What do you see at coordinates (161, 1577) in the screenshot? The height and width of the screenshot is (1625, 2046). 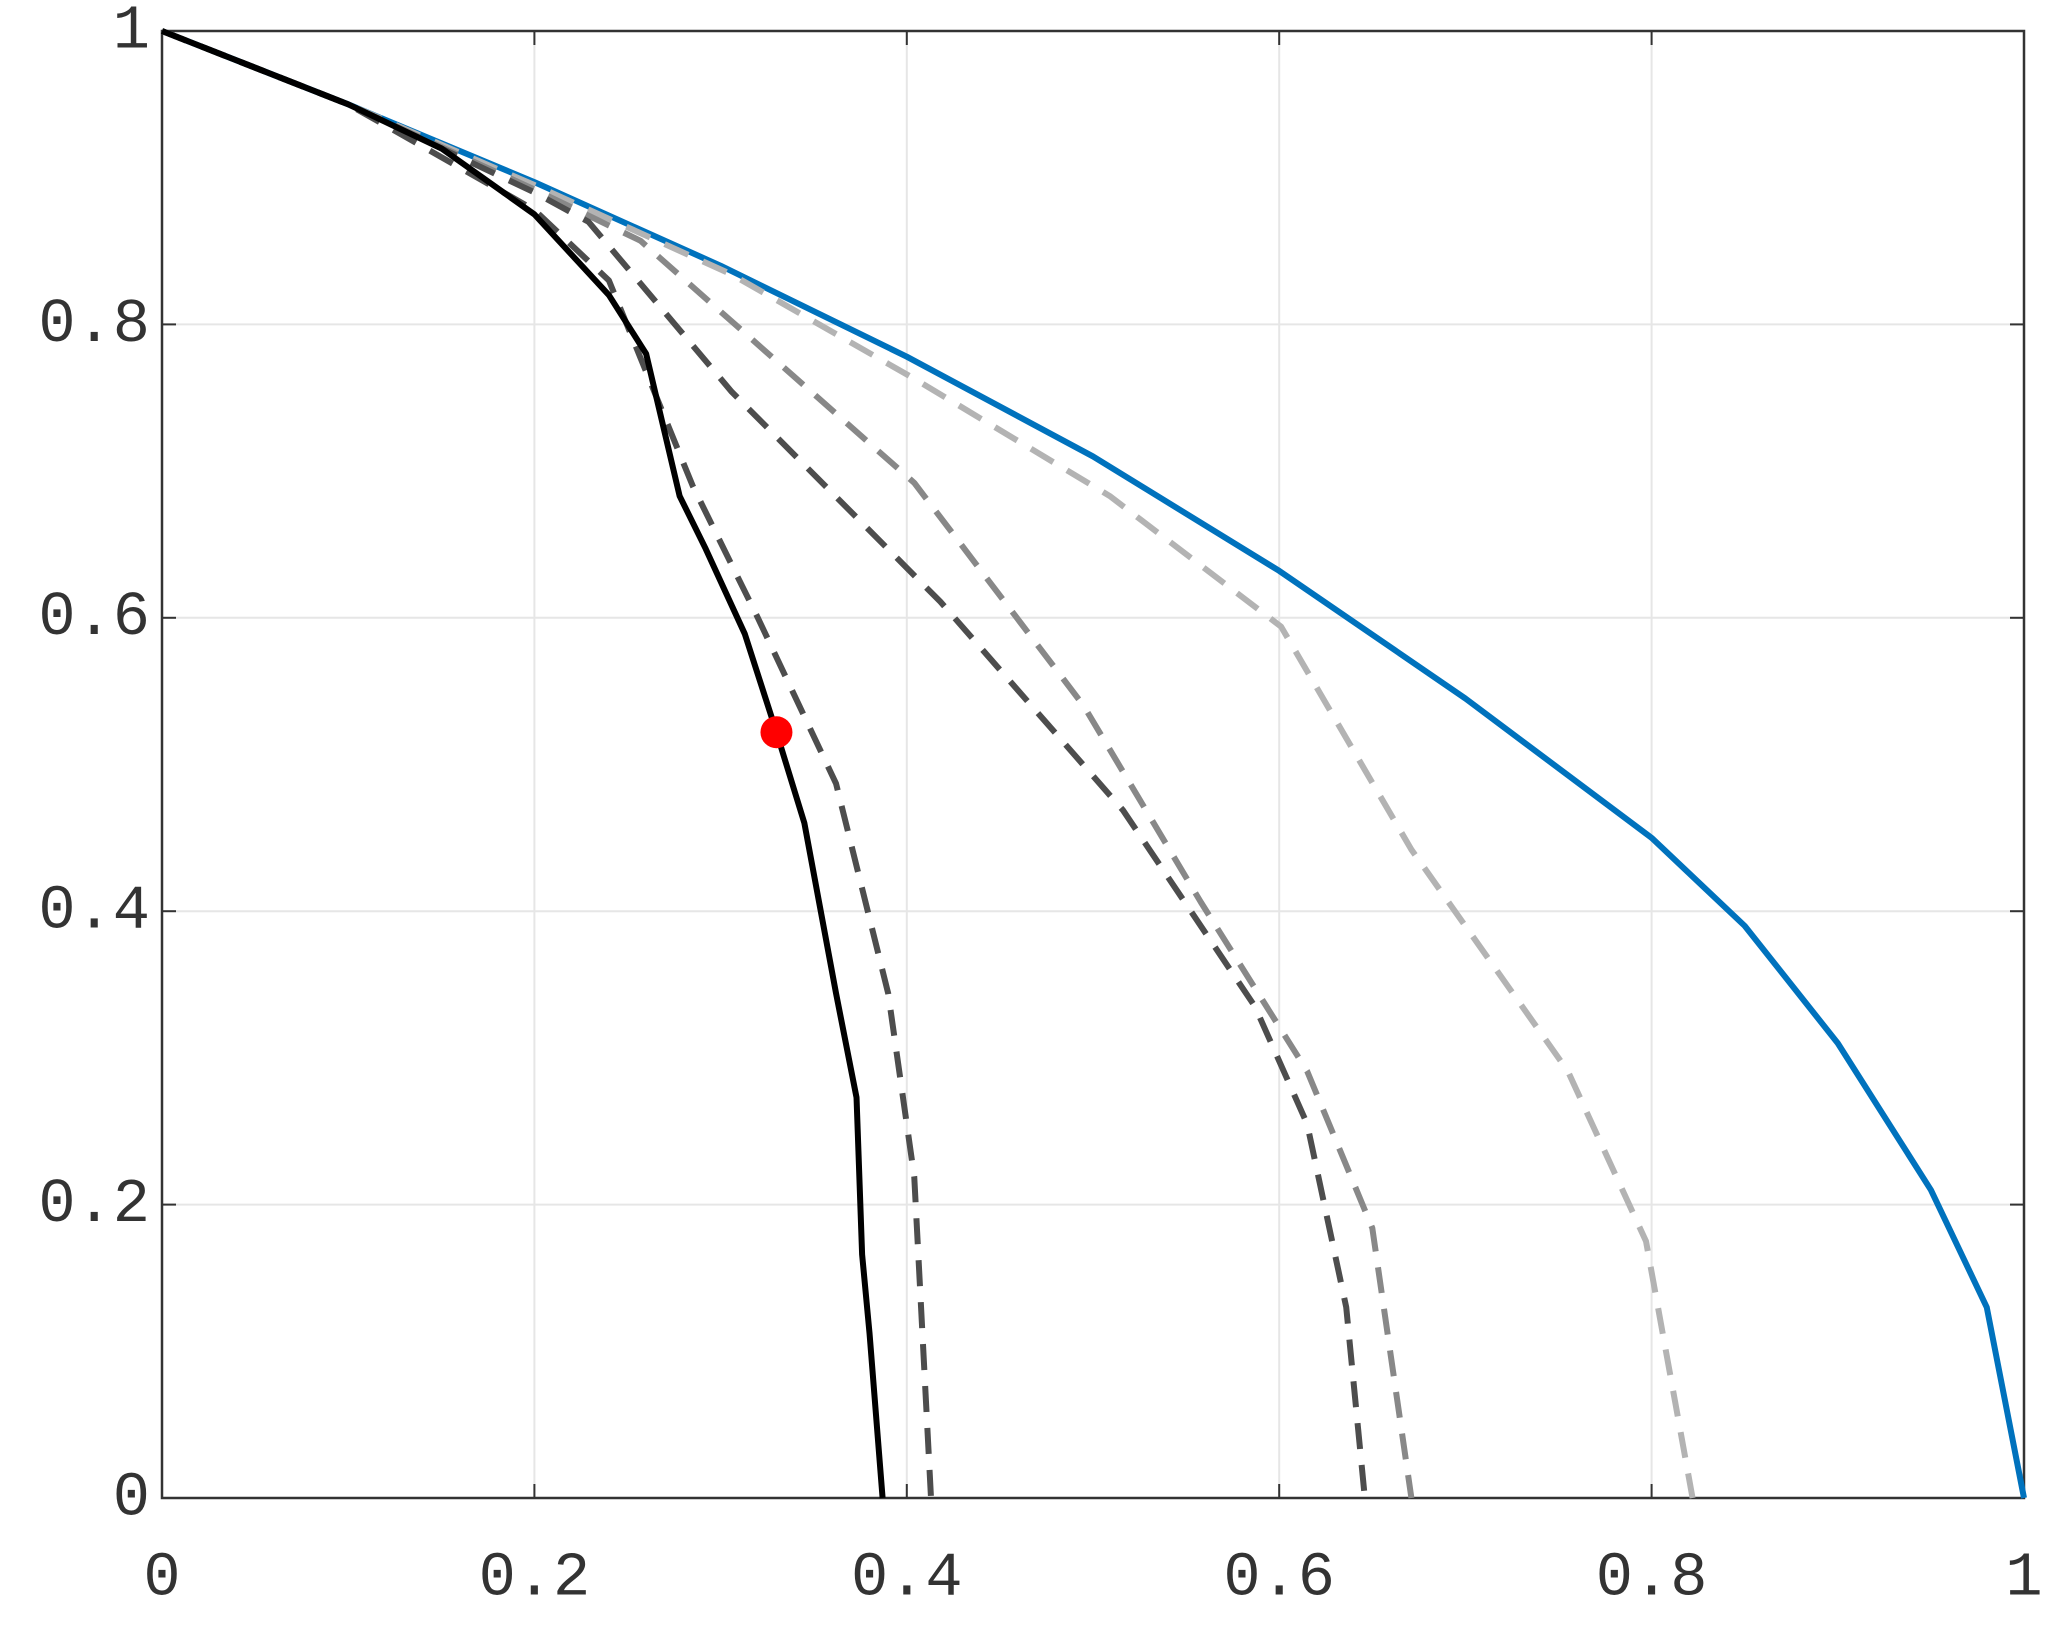 I see `x-tick-label: 0` at bounding box center [161, 1577].